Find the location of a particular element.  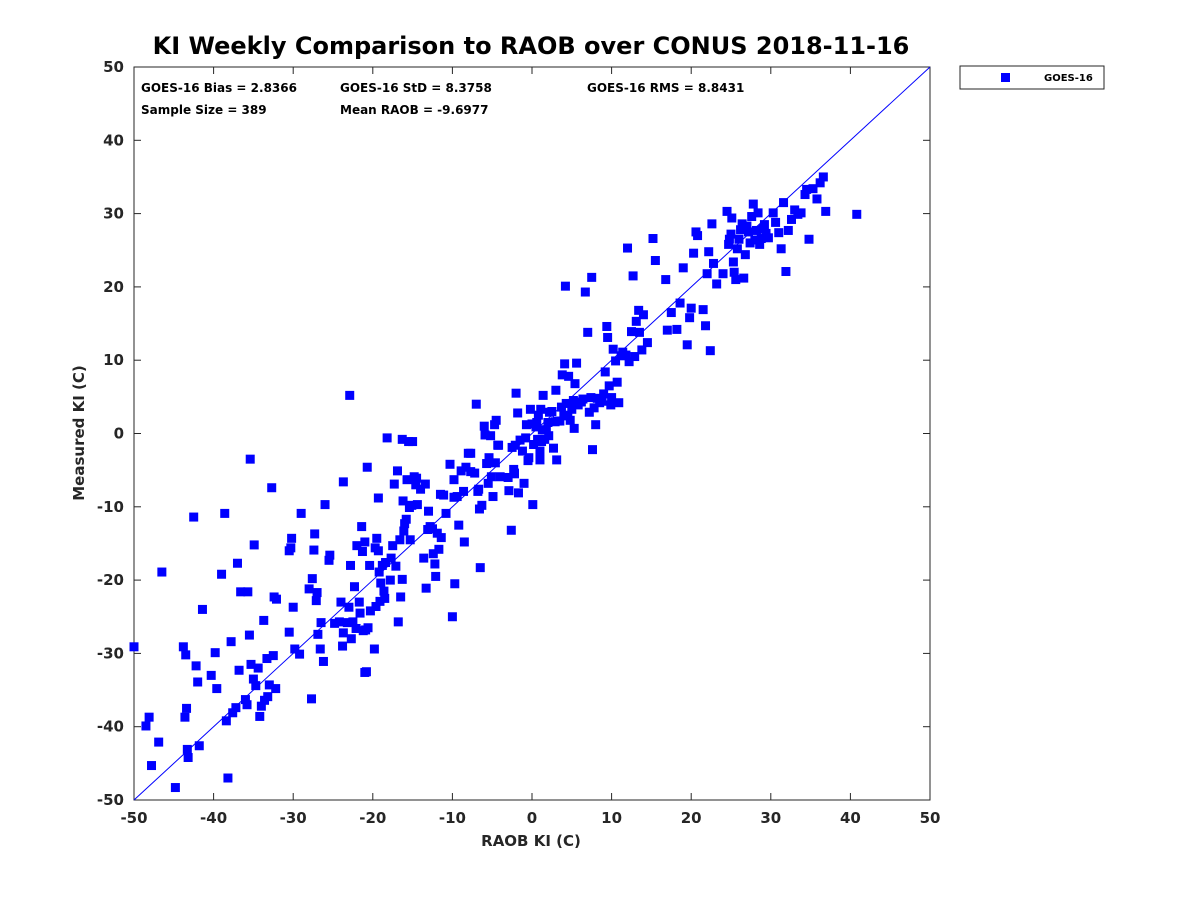

y-axis-label: Measured KI (C) is located at coordinates (79, 433).